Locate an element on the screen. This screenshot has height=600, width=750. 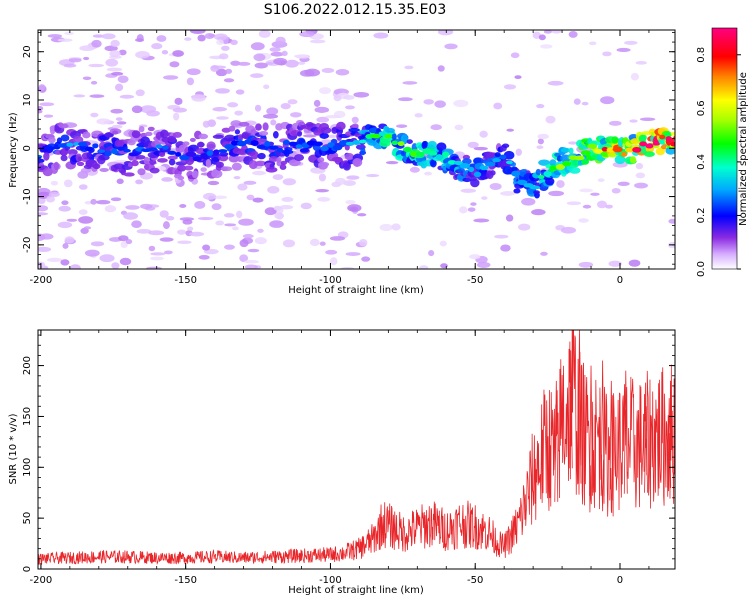
snr-x-tick-label: -200 is located at coordinates (41, 580).